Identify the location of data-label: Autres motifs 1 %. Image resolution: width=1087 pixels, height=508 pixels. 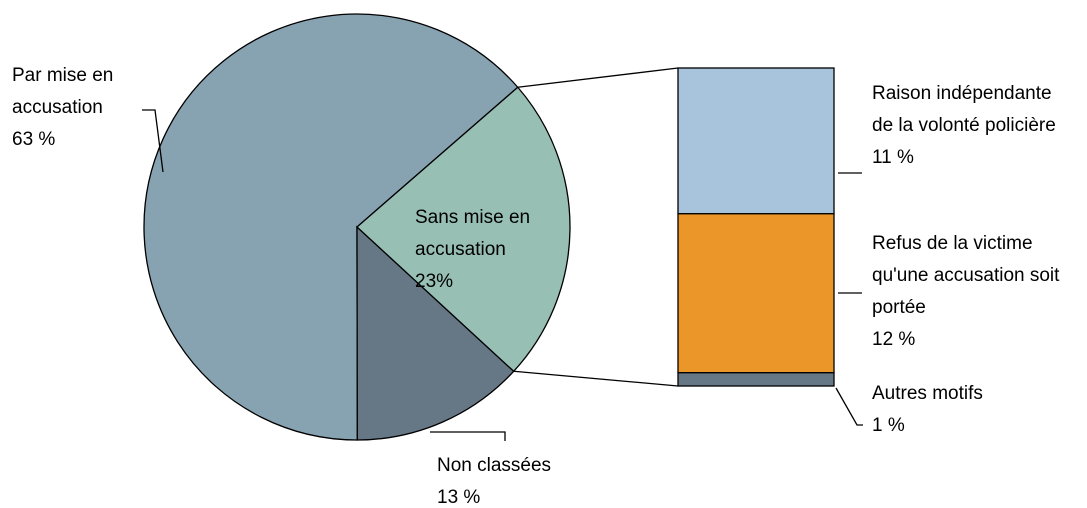
(974, 410).